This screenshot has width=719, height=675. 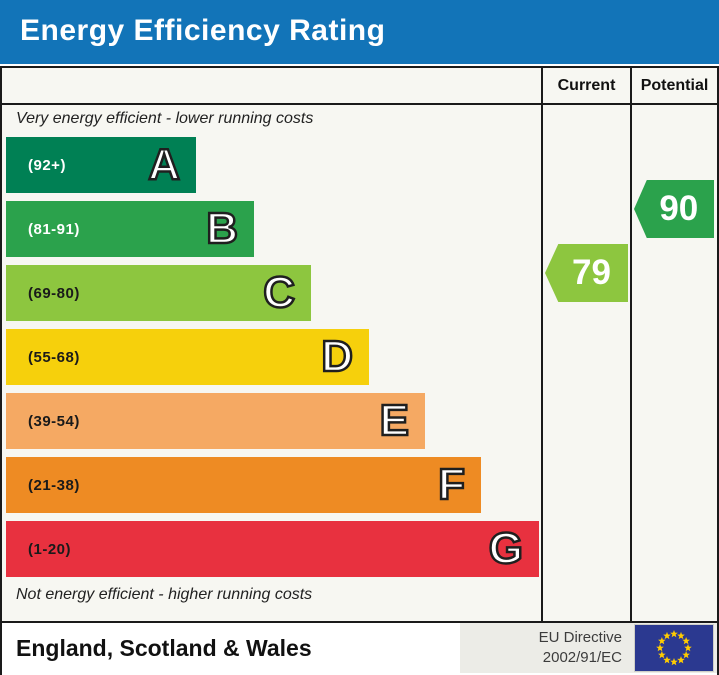 What do you see at coordinates (54, 293) in the screenshot?
I see `band-range-label: (69-80)` at bounding box center [54, 293].